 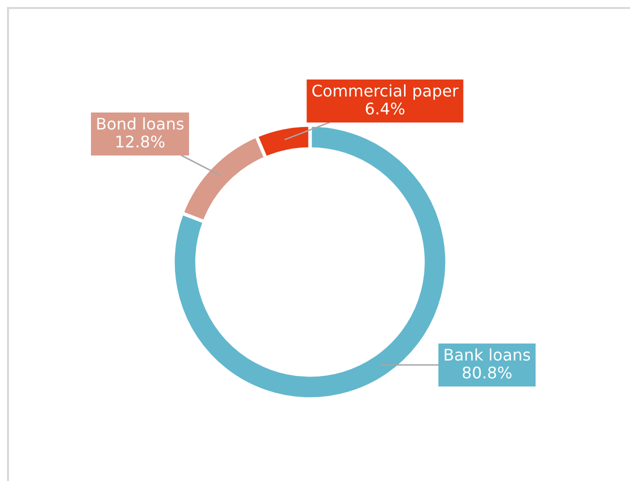 What do you see at coordinates (140, 141) in the screenshot?
I see `data-label: 12.8%` at bounding box center [140, 141].